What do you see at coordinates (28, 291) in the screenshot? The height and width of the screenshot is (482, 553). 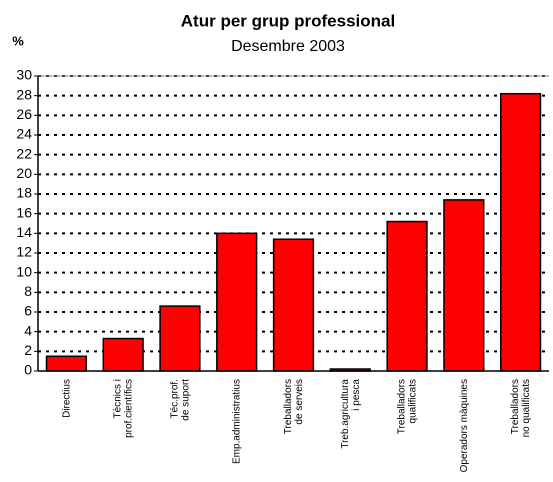 I see `y-tick-label: 8` at bounding box center [28, 291].